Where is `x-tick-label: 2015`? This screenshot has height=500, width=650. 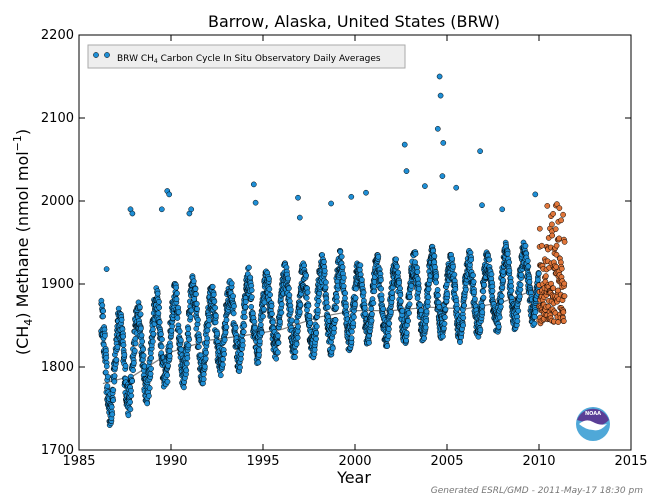 x-tick-label: 2015 is located at coordinates (630, 461).